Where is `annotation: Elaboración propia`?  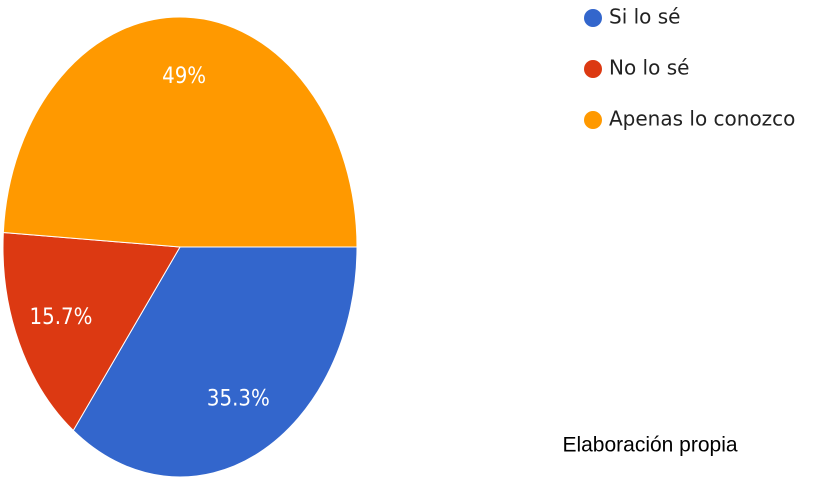 annotation: Elaboración propia is located at coordinates (649, 445).